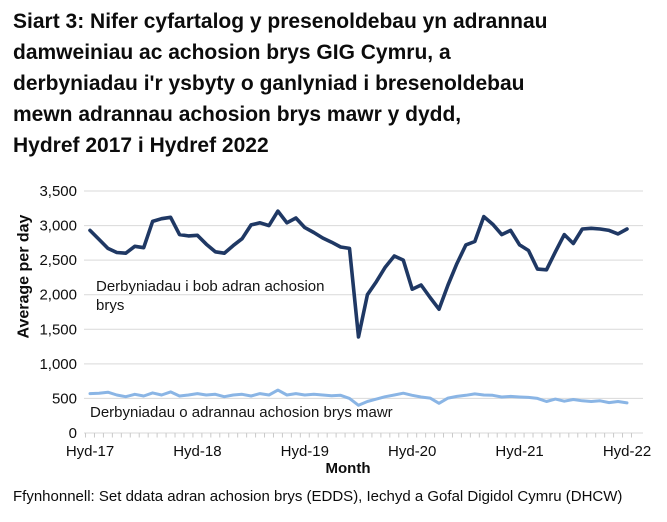  I want to click on series-line-major-emergency-departments, so click(358, 397).